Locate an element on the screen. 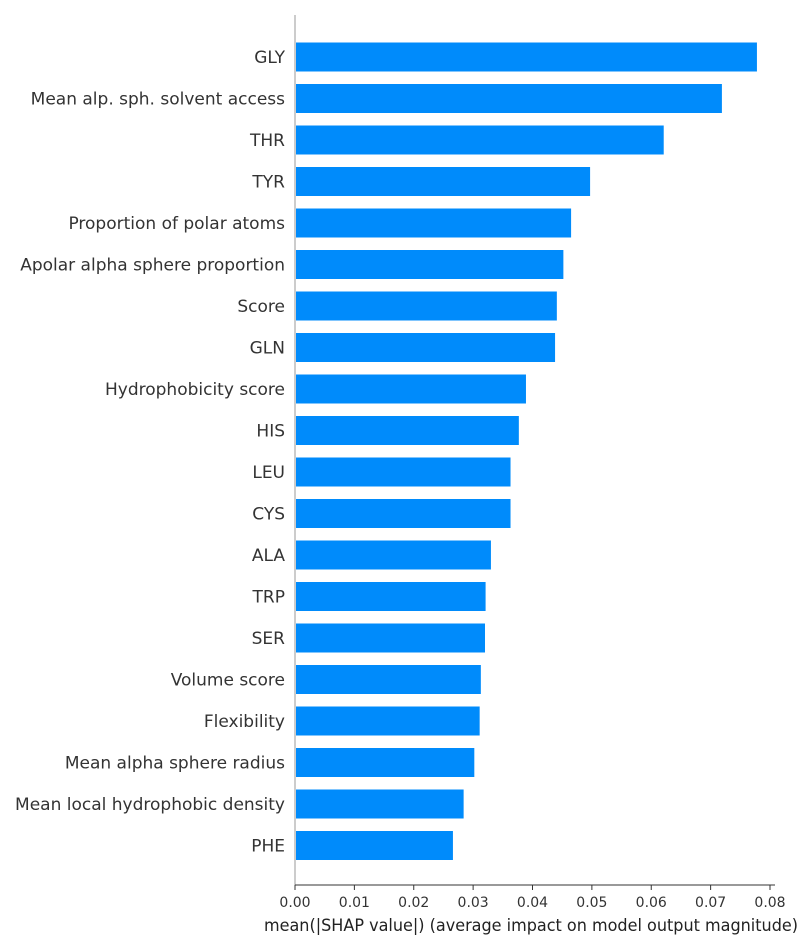 This screenshot has width=800, height=950. category-label: LEU is located at coordinates (268, 473).